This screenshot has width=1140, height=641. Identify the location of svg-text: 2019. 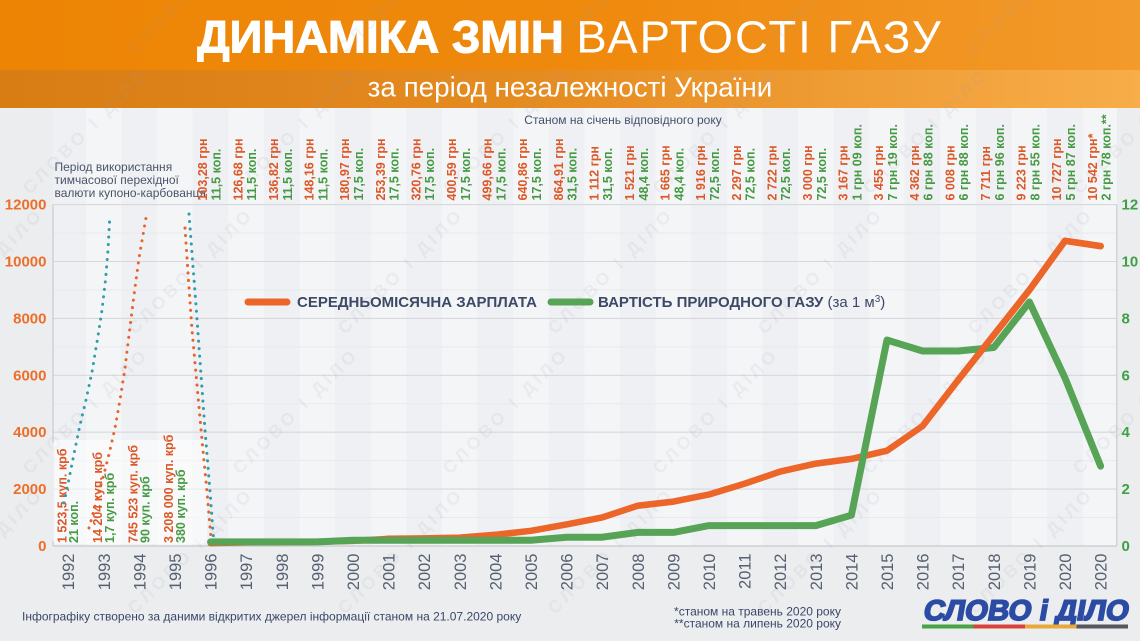
(1030, 572).